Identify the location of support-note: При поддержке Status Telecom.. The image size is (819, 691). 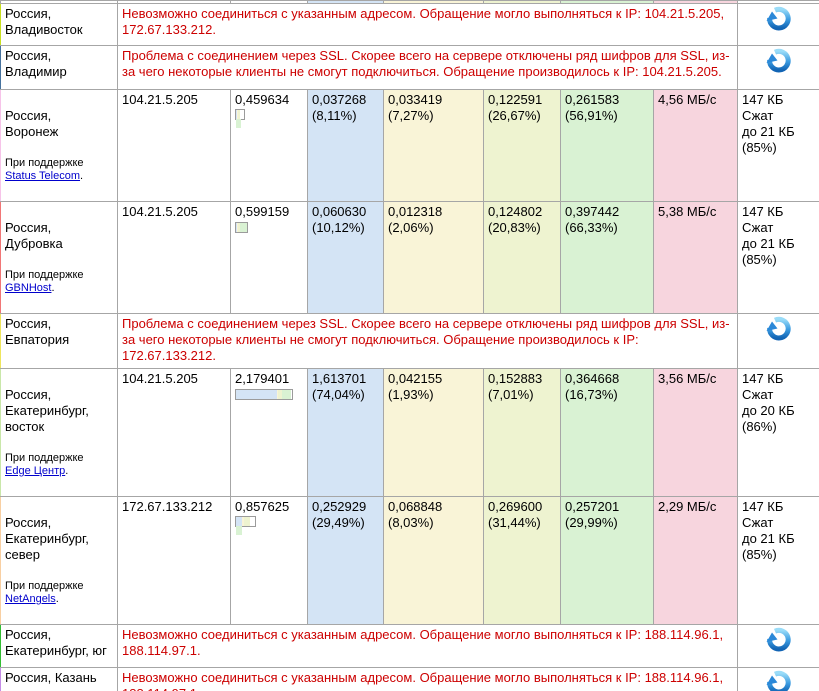
(44, 169).